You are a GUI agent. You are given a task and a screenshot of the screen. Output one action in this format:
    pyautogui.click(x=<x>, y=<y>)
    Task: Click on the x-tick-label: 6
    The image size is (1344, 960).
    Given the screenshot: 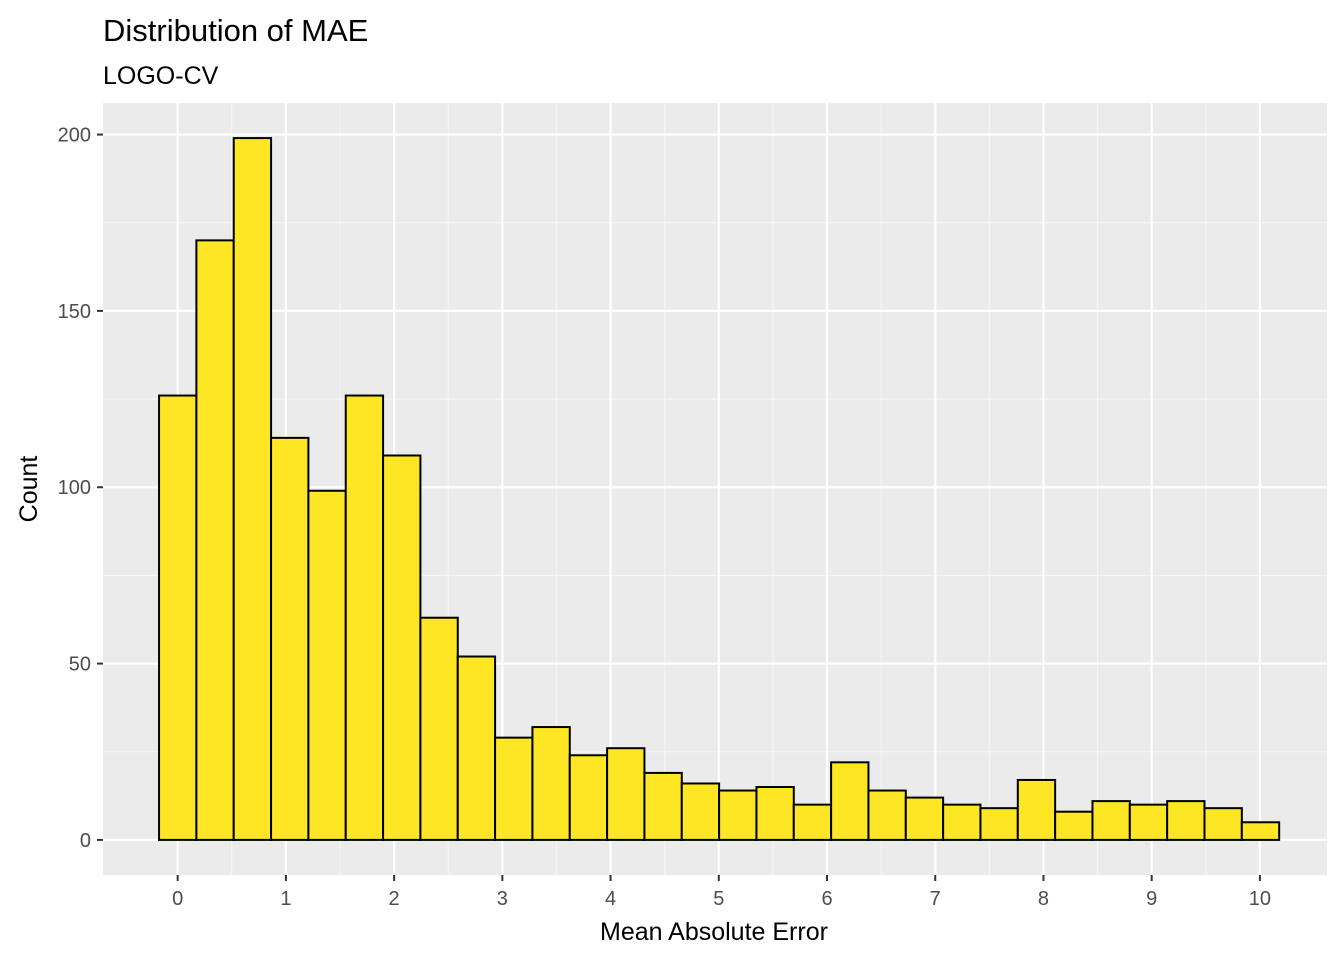 What is the action you would take?
    pyautogui.click(x=826, y=899)
    